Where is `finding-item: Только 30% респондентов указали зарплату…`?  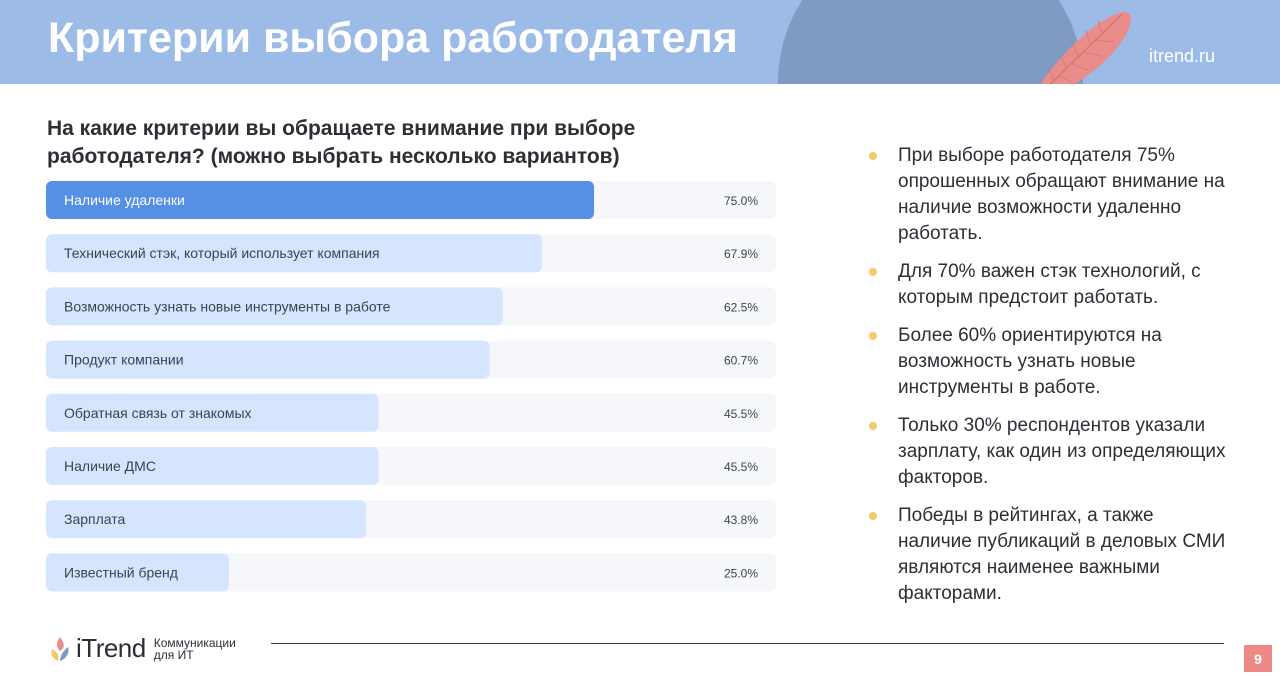 finding-item: Только 30% респондентов указали зарплату… is located at coordinates (1048, 452).